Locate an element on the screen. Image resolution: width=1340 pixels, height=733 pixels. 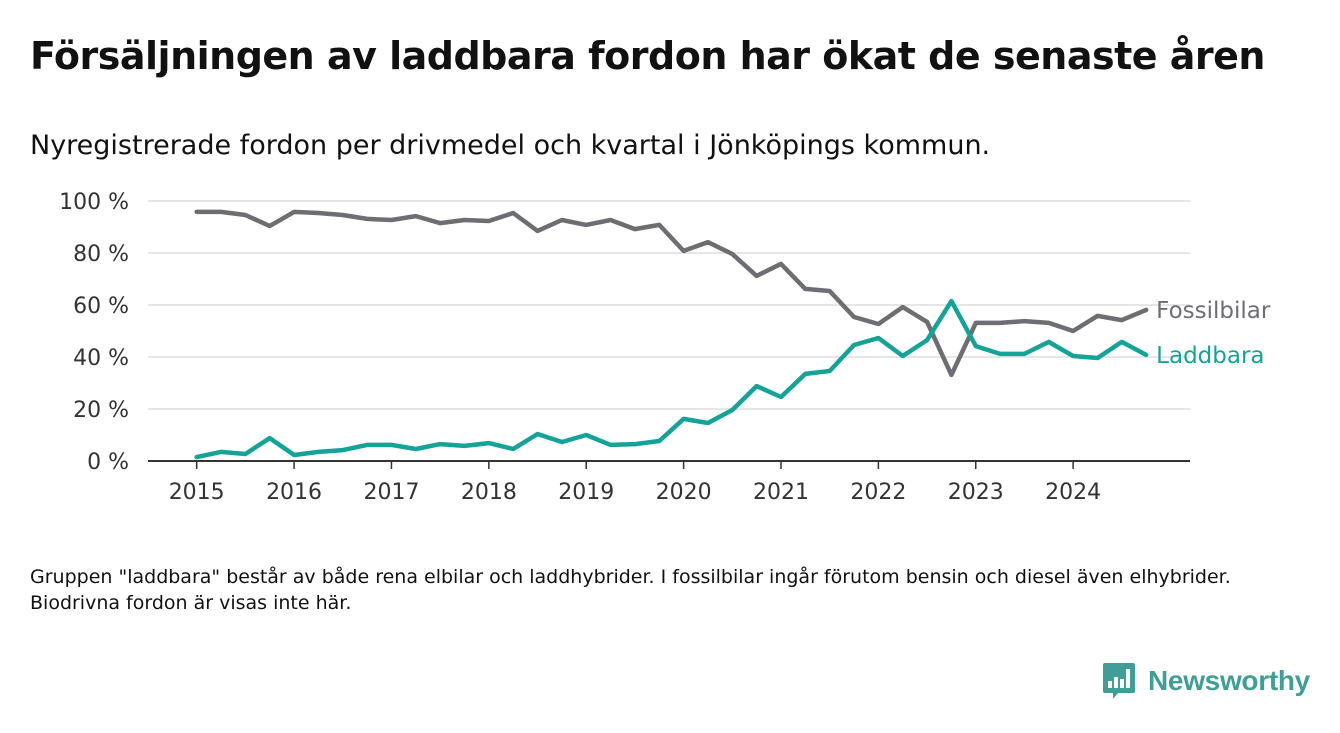
y-tick-label: 80 % is located at coordinates (101, 254).